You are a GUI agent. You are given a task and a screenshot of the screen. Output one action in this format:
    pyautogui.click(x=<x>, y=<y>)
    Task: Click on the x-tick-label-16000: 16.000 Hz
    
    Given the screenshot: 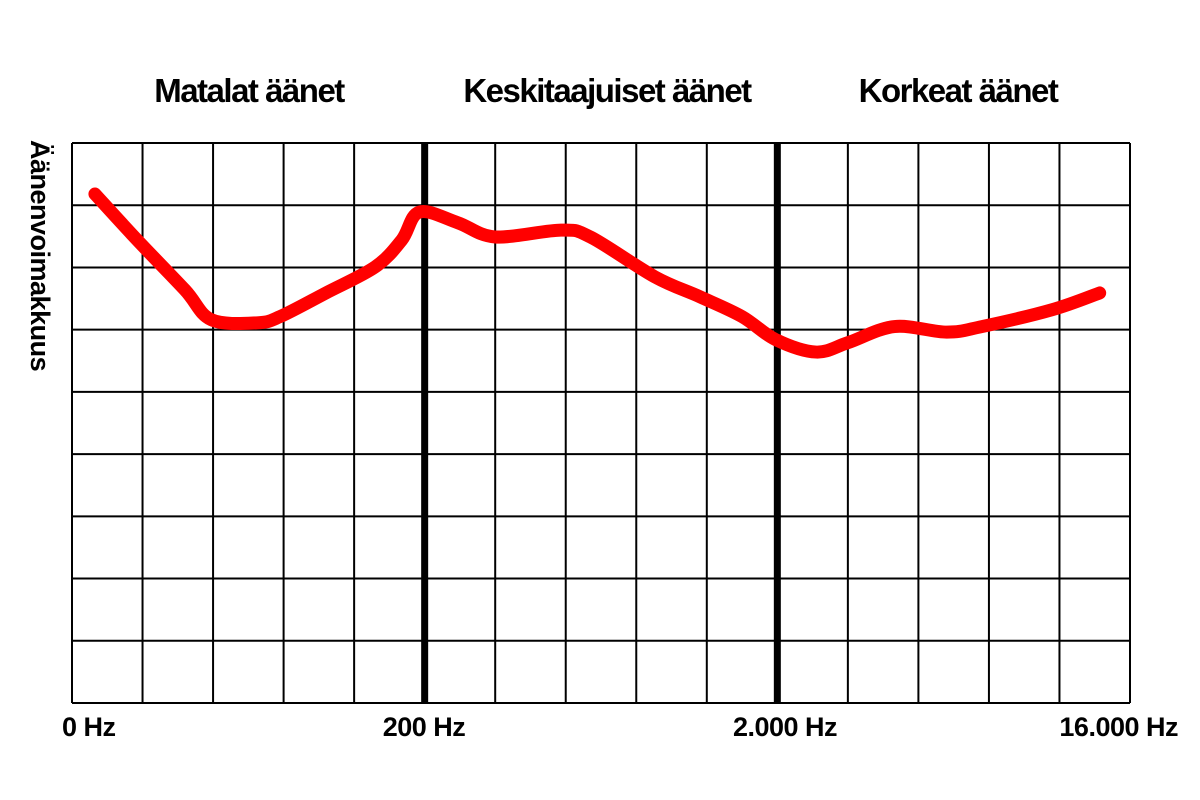 What is the action you would take?
    pyautogui.click(x=1118, y=727)
    